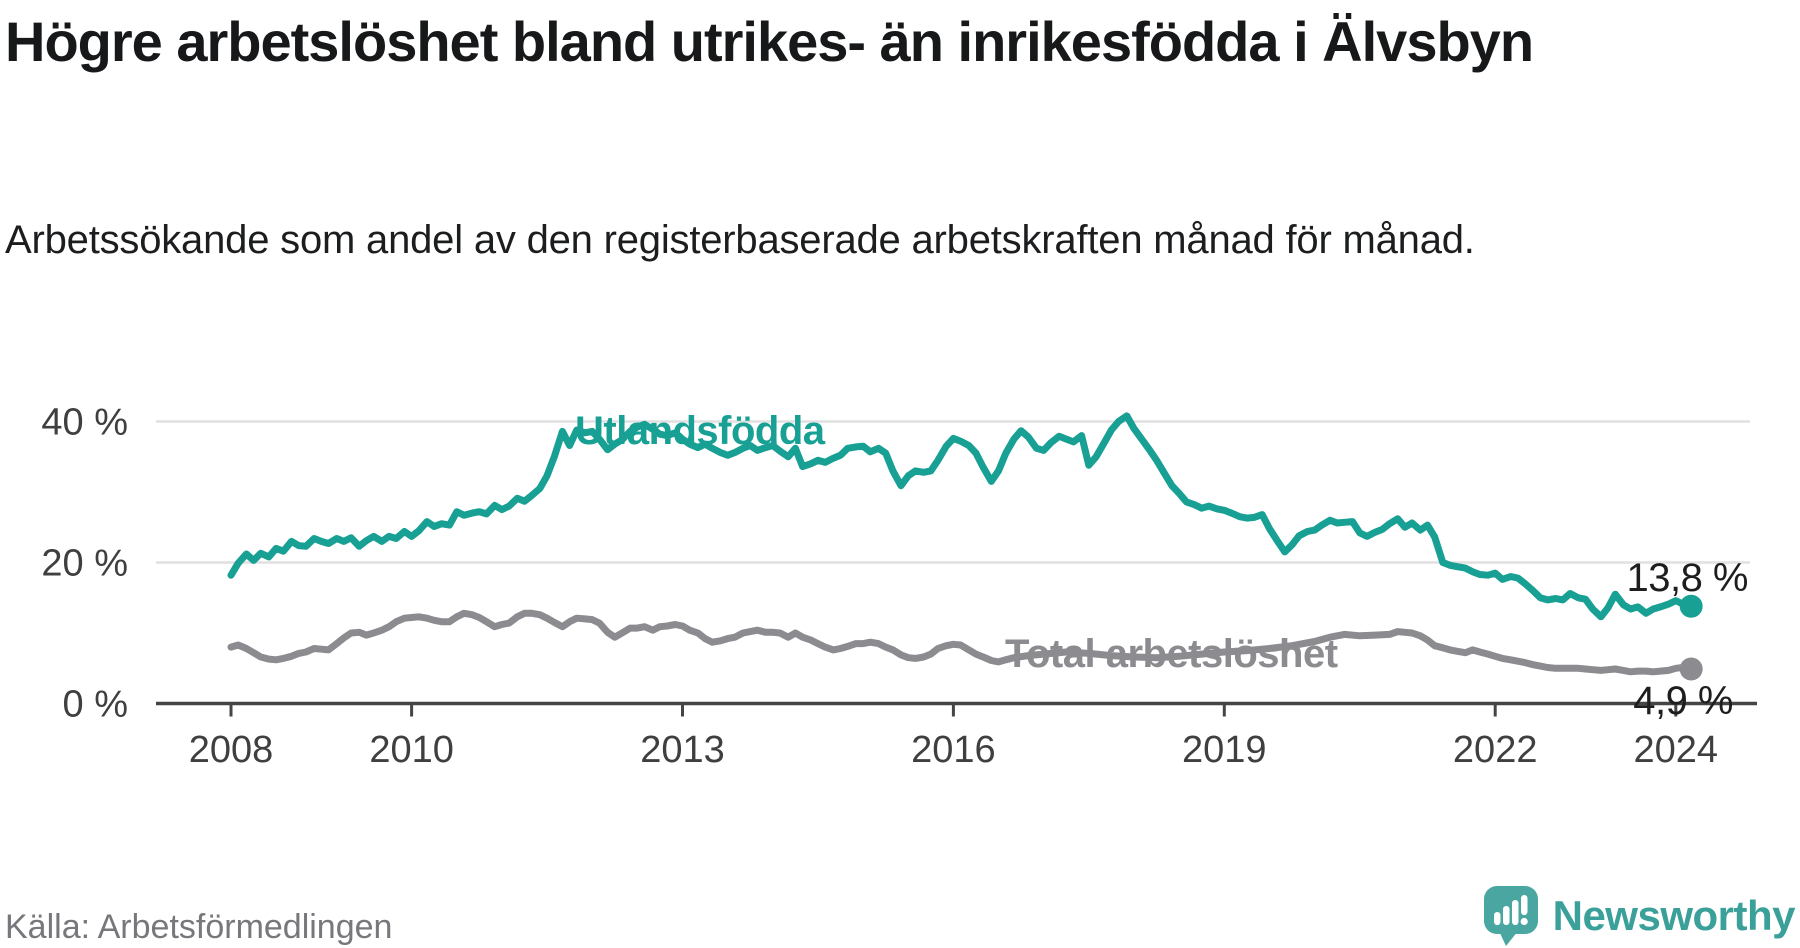  Describe the element at coordinates (1691, 669) in the screenshot. I see `series-end-dot-total` at that location.